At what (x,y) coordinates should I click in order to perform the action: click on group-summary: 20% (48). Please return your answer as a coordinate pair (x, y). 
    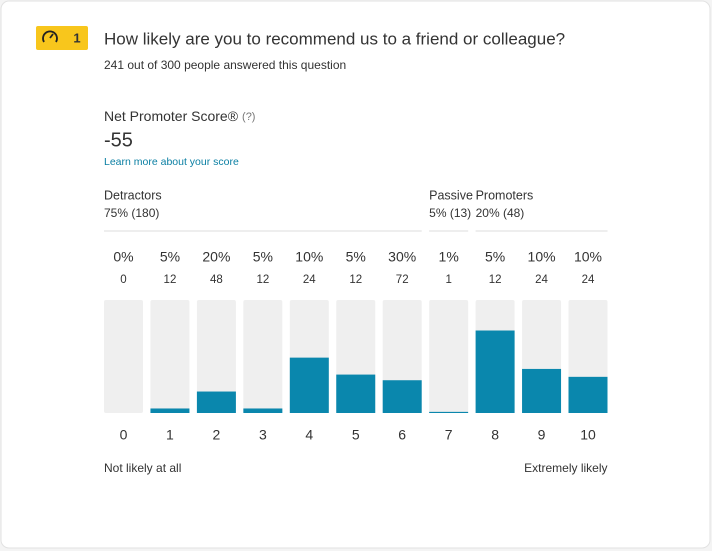
    Looking at the image, I should click on (500, 213).